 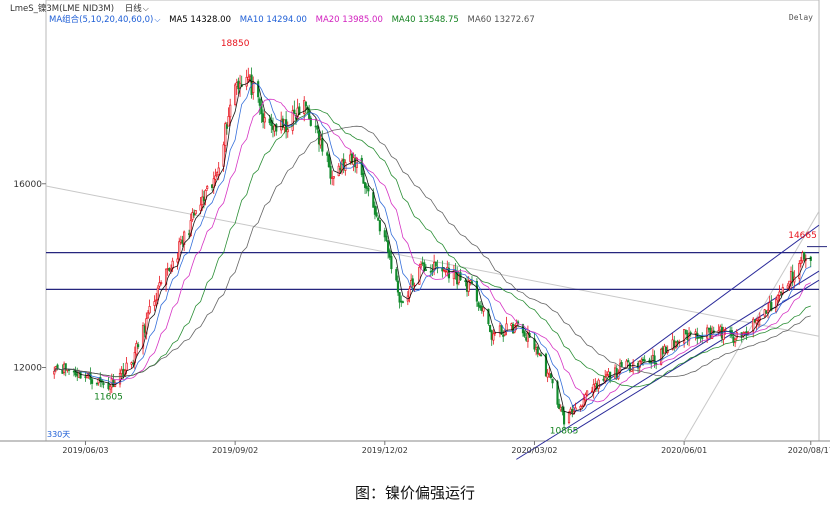 What do you see at coordinates (101, 20) in the screenshot?
I see `ma-group-label: MA组合(5,10,20,40,60,0)` at bounding box center [101, 20].